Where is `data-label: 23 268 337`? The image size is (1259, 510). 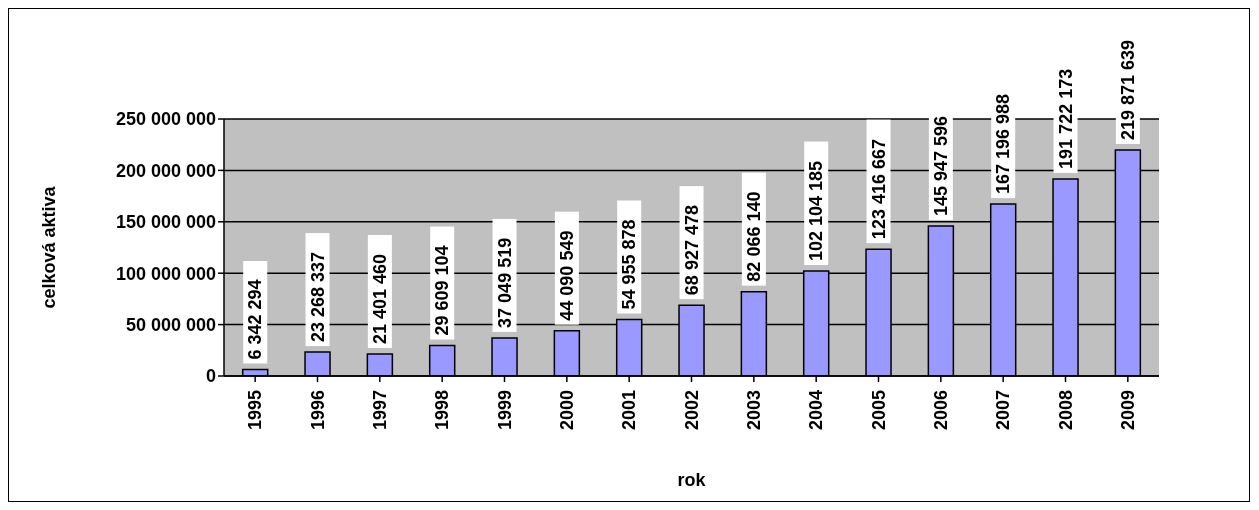 data-label: 23 268 337 is located at coordinates (317, 297).